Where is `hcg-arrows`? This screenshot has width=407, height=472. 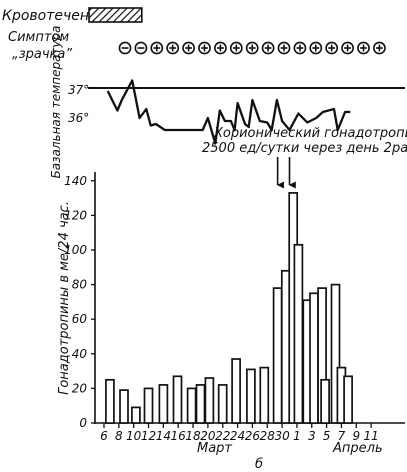
hcg-arrows is located at coordinates (286, 173).